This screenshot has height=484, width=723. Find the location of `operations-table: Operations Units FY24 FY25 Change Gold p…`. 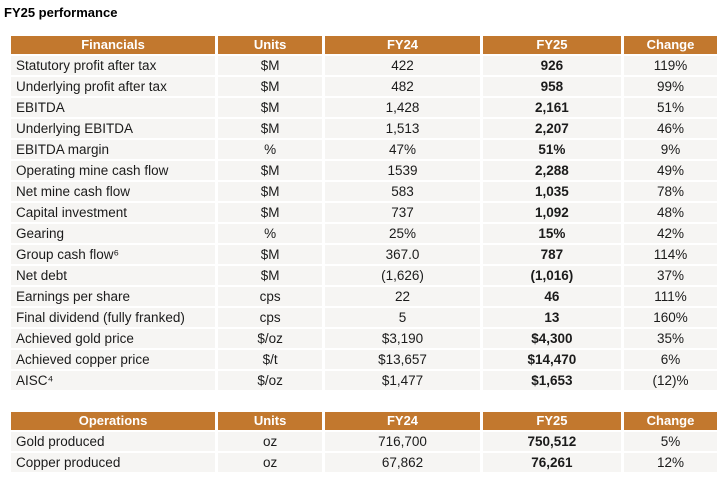

operations-table: Operations Units FY24 FY25 Change Gold p… is located at coordinates (364, 442).